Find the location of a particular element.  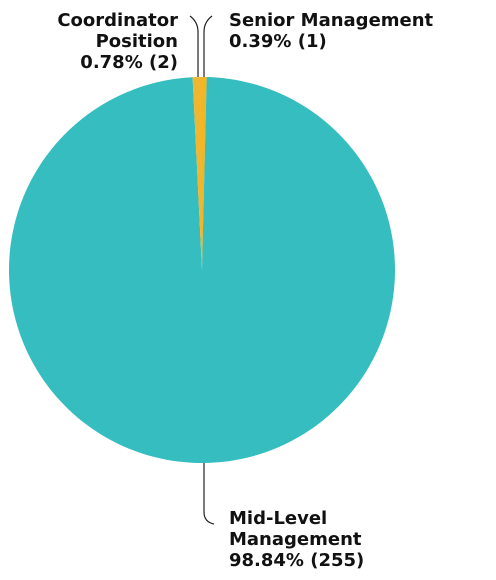

slice-label: Coordinator Position 0.78% (2) is located at coordinates (117, 41).